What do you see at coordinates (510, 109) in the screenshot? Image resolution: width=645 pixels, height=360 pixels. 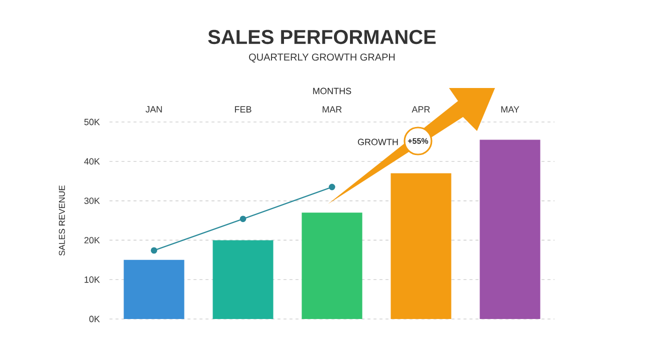 I see `x-tick-label: MAY` at bounding box center [510, 109].